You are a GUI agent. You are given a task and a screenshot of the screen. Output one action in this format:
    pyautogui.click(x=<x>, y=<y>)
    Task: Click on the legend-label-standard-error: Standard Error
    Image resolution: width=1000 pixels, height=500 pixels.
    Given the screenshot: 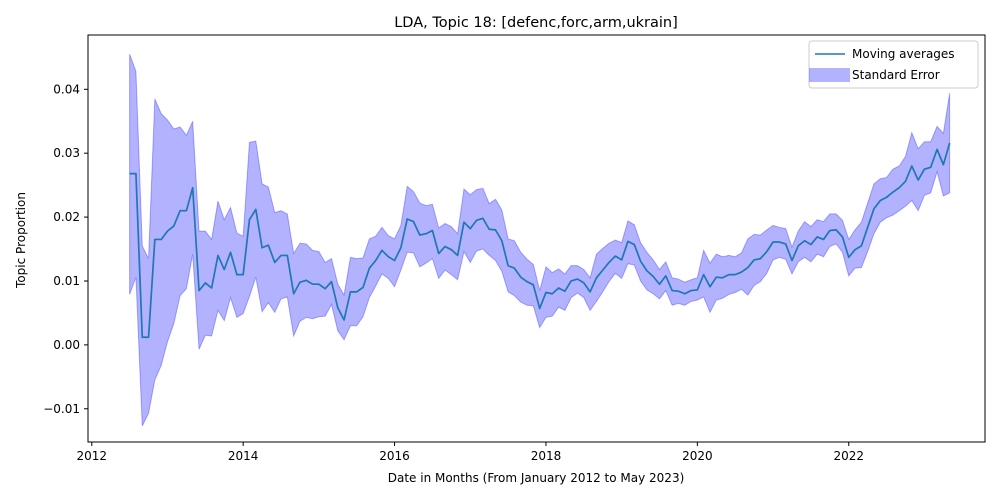 What is the action you would take?
    pyautogui.click(x=896, y=75)
    